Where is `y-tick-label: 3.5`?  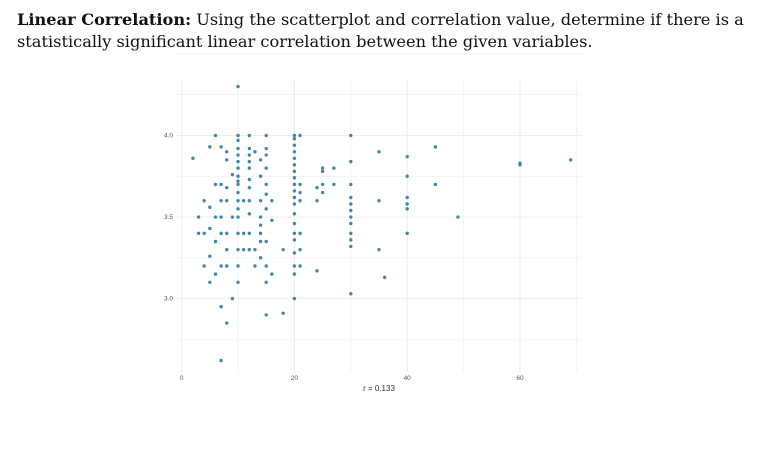
y-tick-label: 3.5 is located at coordinates (168, 217).